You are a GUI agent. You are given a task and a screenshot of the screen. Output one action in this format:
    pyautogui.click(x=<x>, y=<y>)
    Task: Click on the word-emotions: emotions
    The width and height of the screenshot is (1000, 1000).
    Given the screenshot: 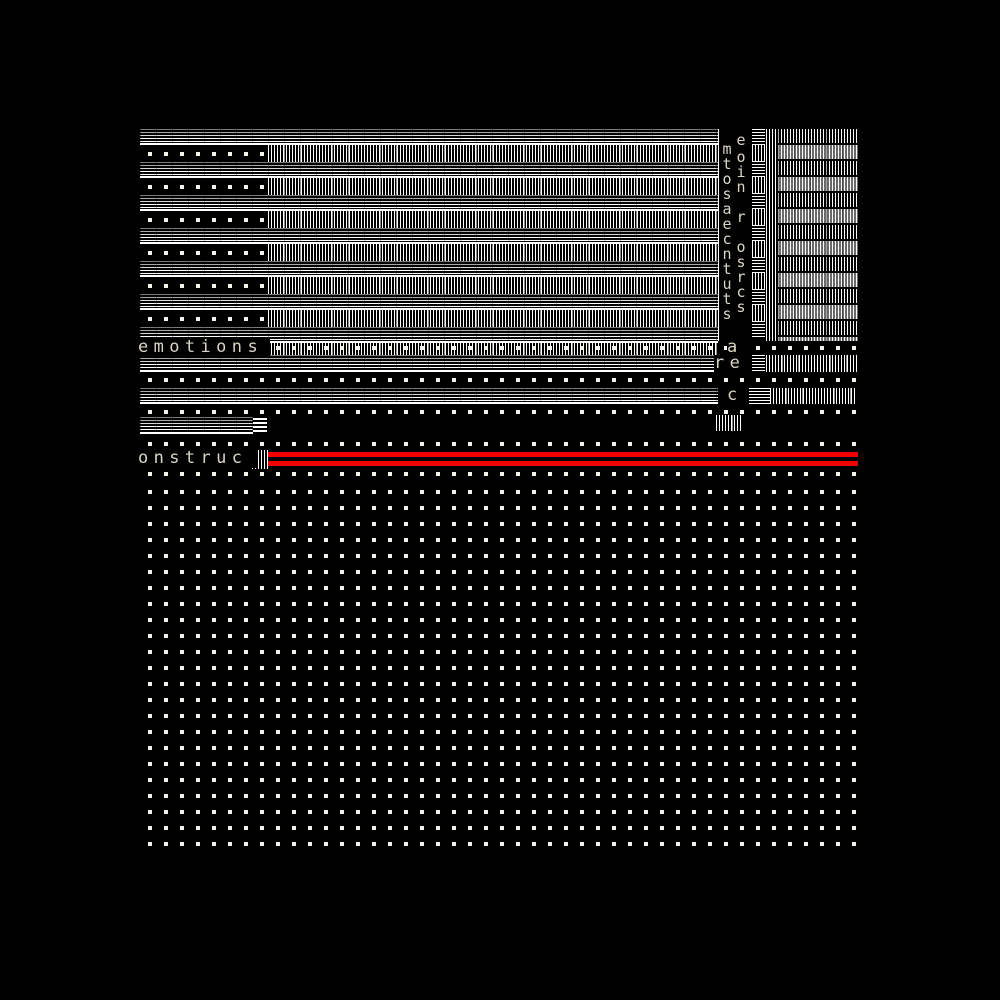 What is the action you would take?
    pyautogui.click(x=204, y=347)
    